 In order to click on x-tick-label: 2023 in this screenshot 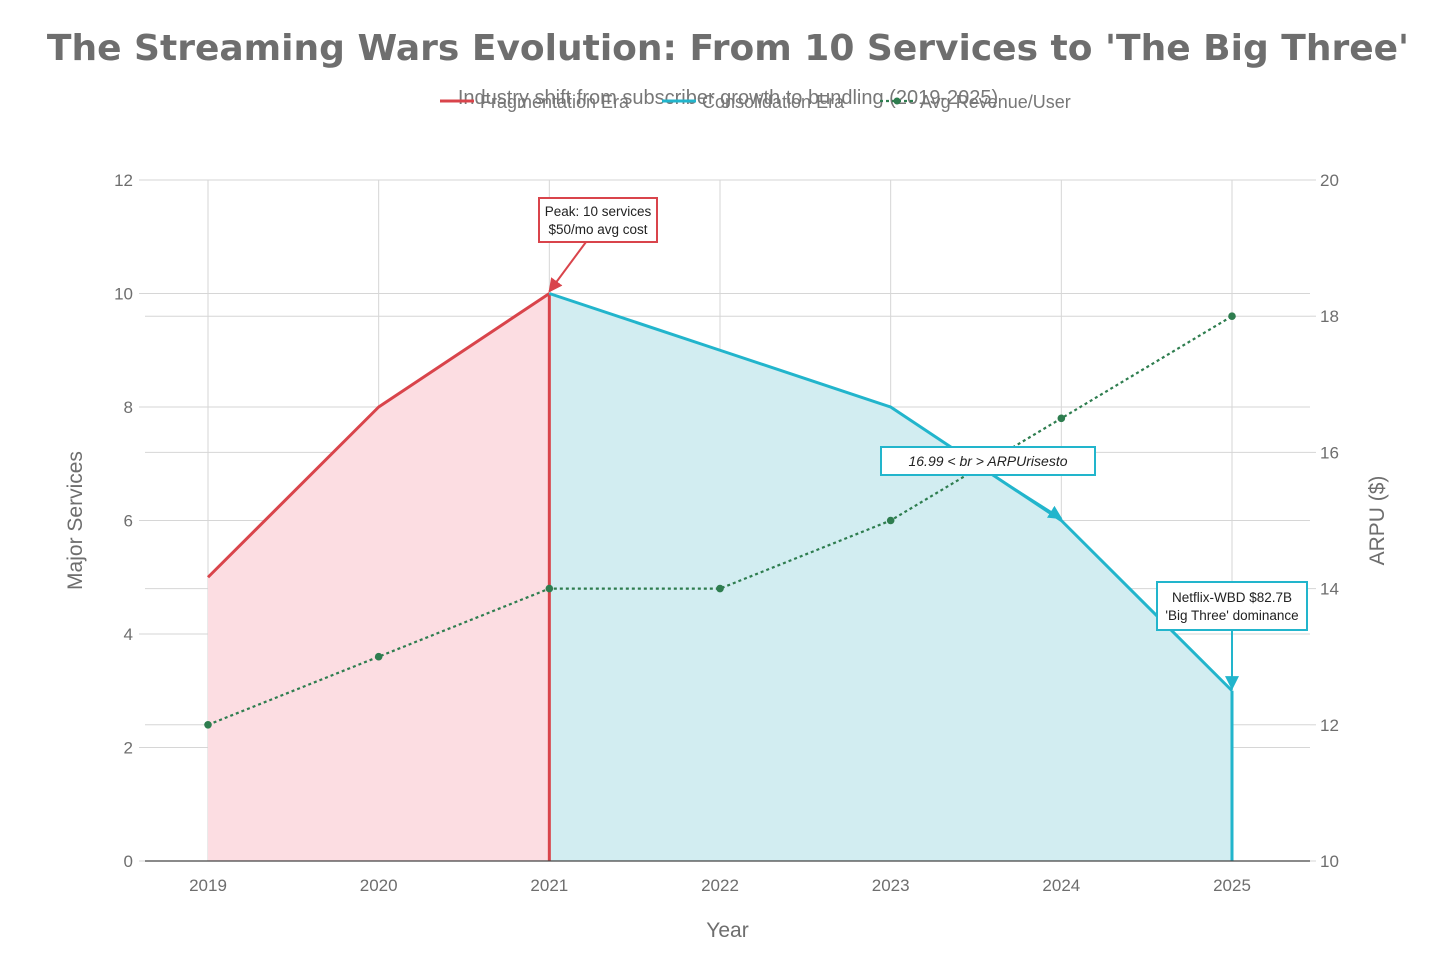, I will do `click(891, 885)`.